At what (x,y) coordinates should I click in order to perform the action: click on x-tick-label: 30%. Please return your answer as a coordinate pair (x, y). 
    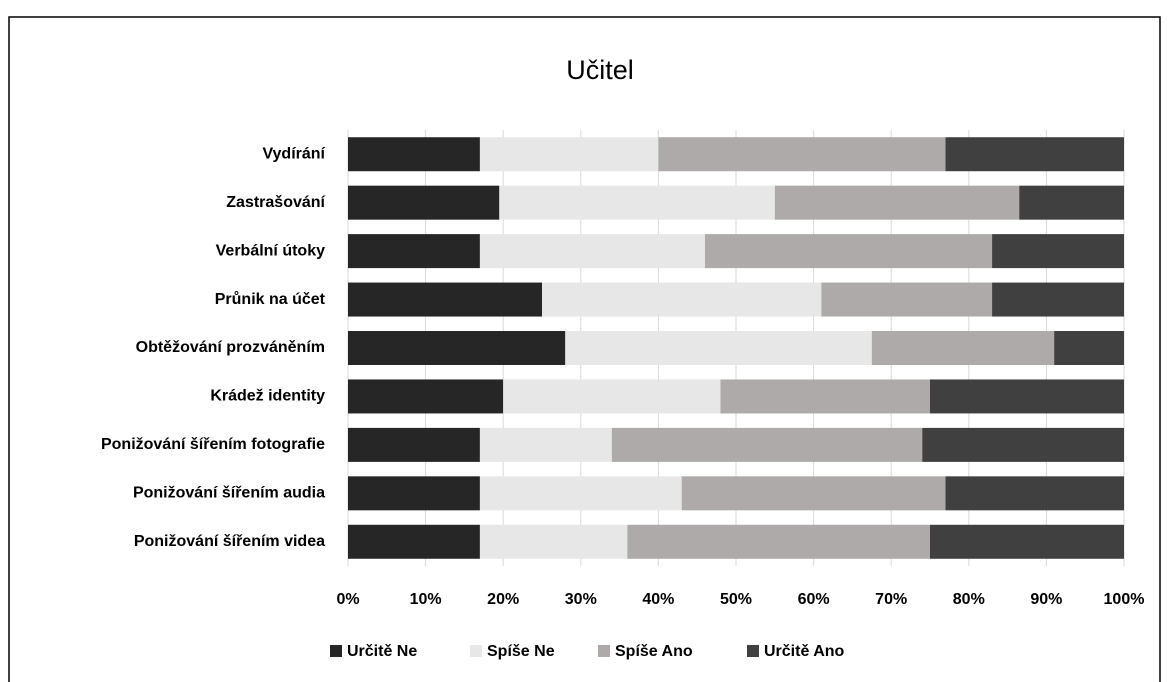
    Looking at the image, I should click on (581, 599).